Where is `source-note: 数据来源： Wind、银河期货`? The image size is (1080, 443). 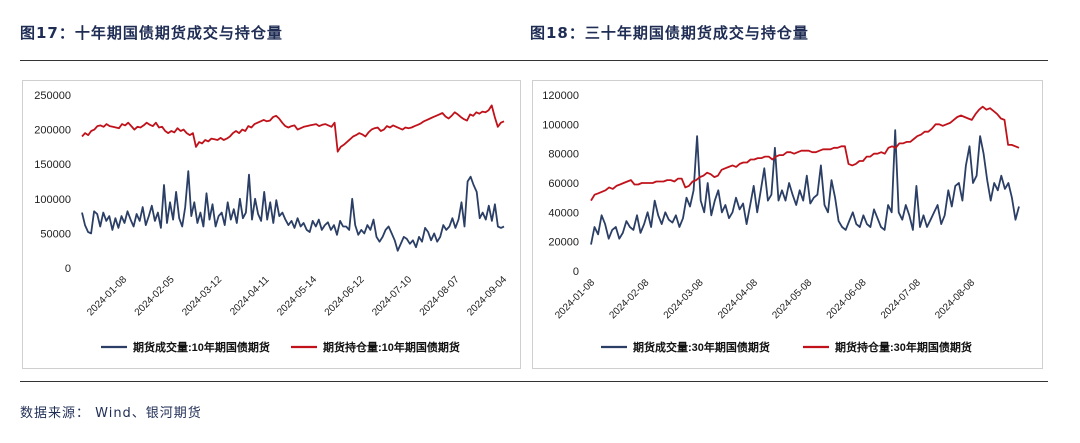 source-note: 数据来源： Wind、银河期货 is located at coordinates (111, 413).